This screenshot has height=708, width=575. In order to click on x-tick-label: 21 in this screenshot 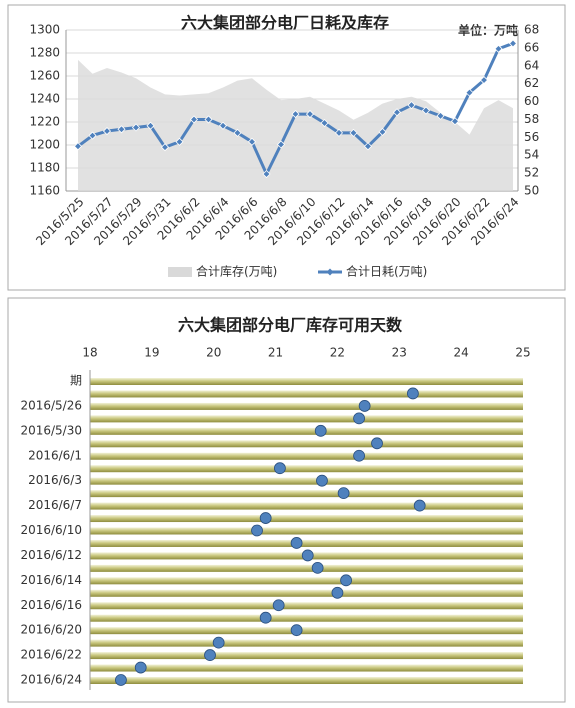, I will do `click(275, 353)`.